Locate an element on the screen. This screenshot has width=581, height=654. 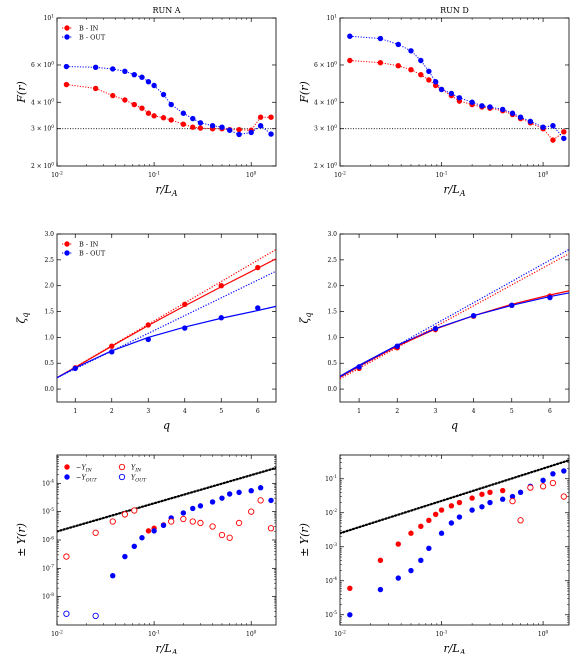
y-tick-label: 10-6​ is located at coordinates (48, 540).